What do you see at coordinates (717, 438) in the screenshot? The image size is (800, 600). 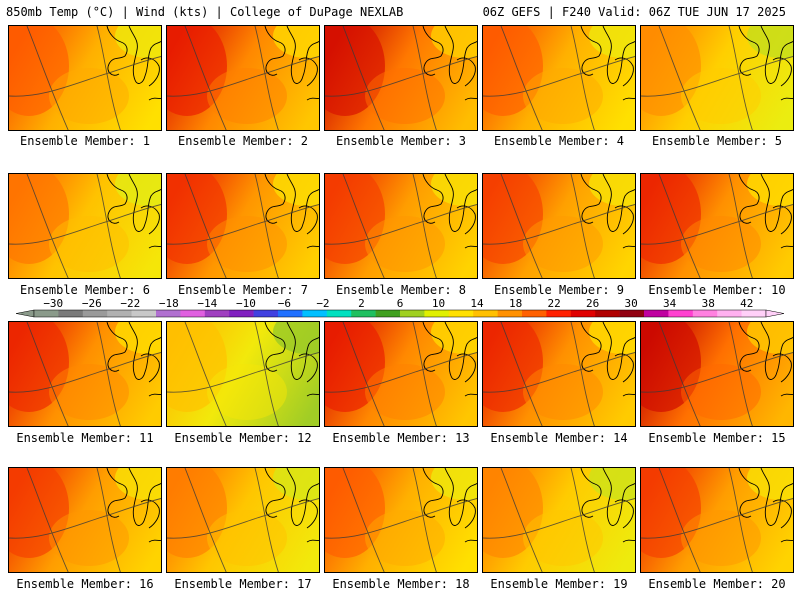 I see `ensemble-member-label: Ensemble Member: 15` at bounding box center [717, 438].